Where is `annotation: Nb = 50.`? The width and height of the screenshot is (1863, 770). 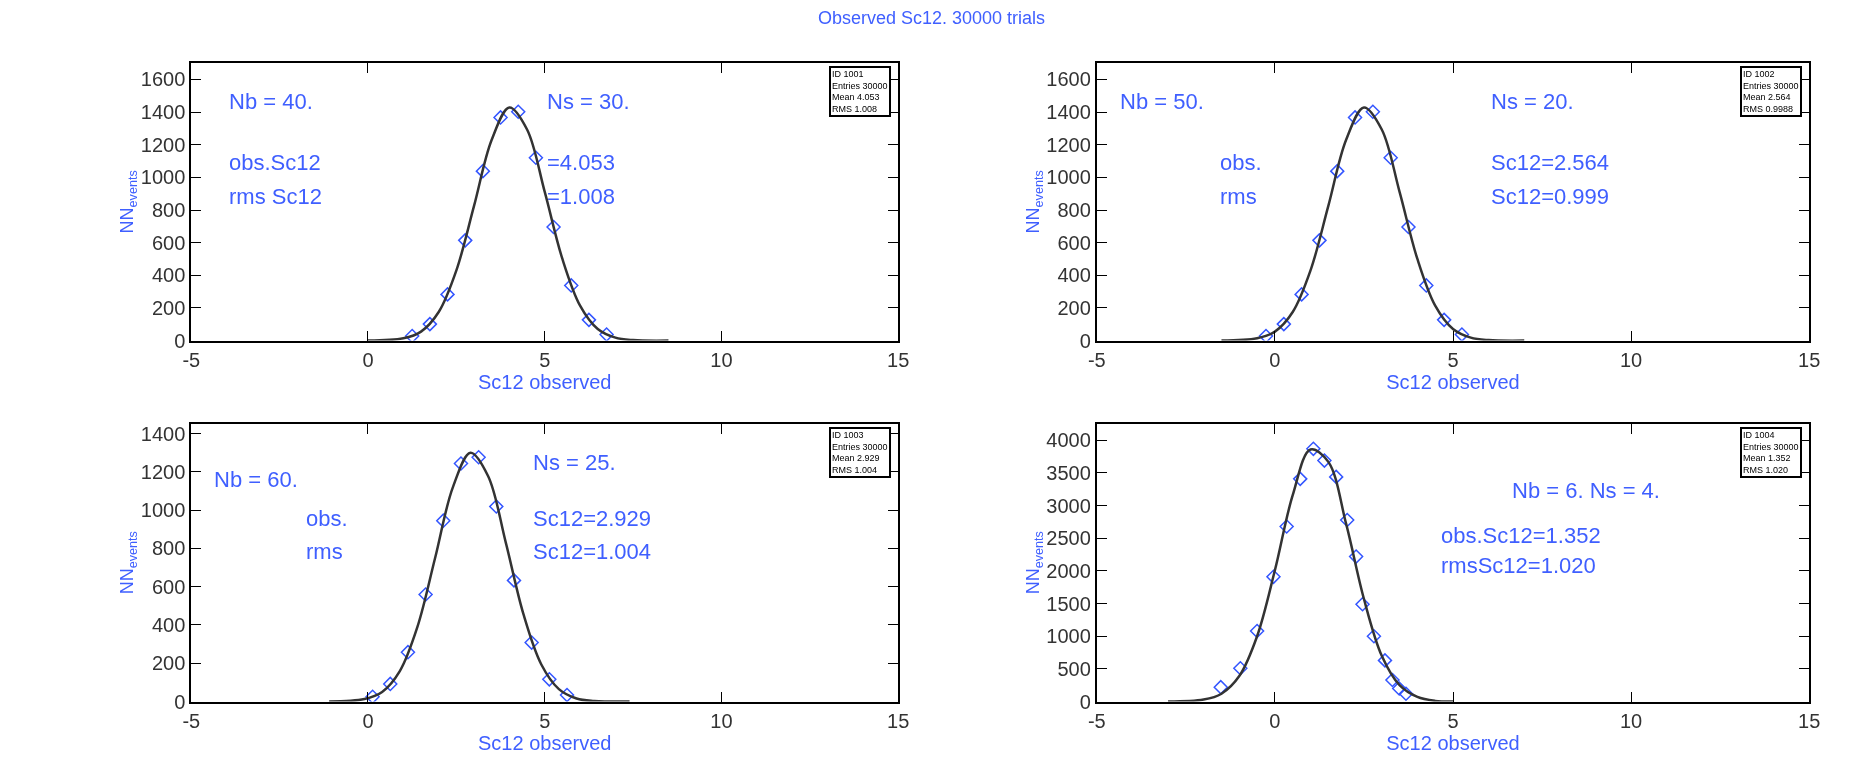
annotation: Nb = 50. is located at coordinates (1162, 101).